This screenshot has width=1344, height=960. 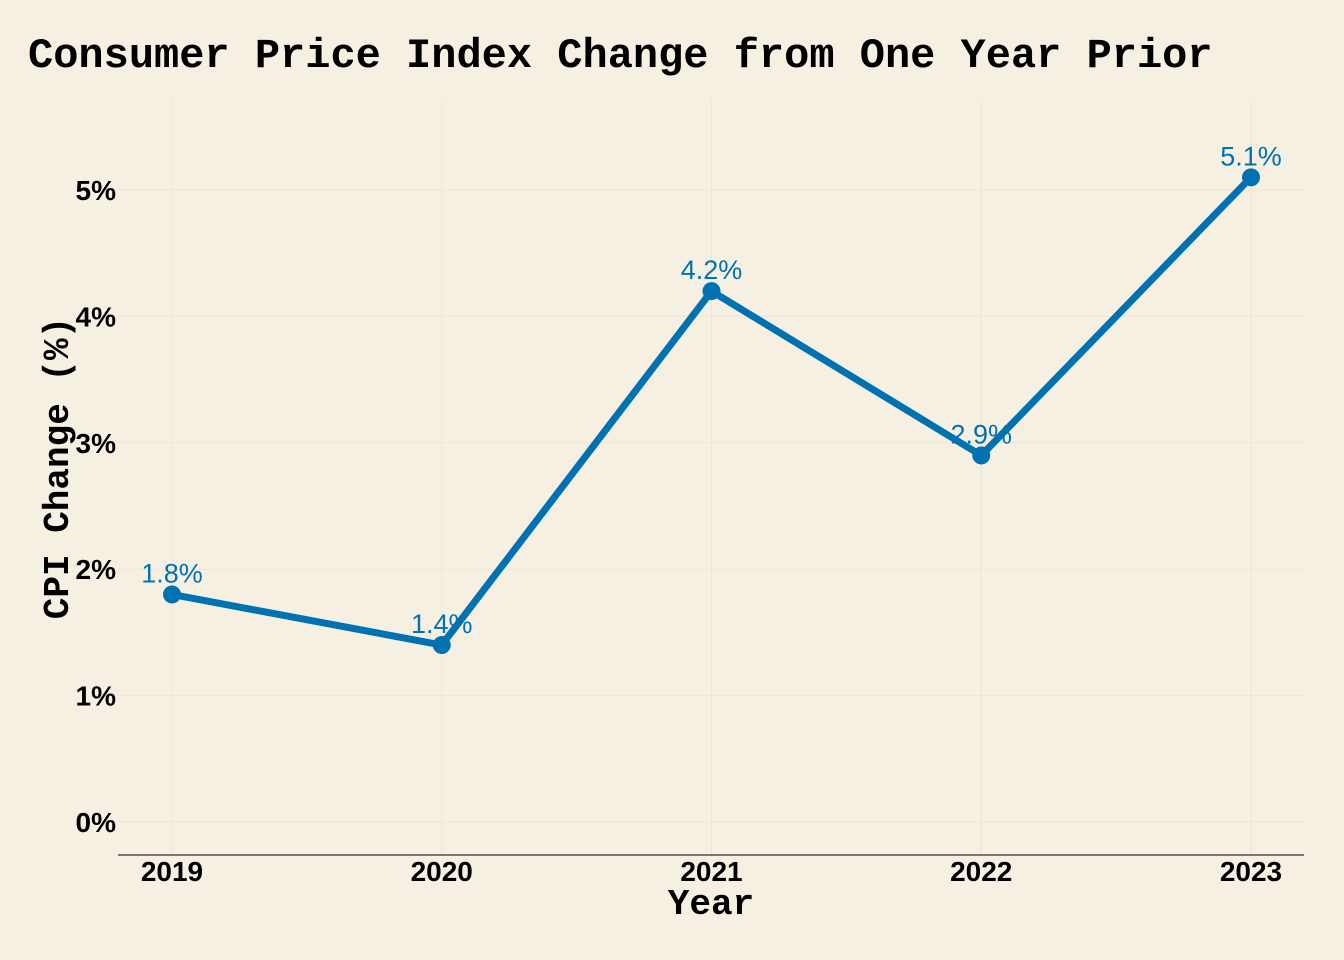 I want to click on x-tick-label: 2022, so click(x=981, y=871).